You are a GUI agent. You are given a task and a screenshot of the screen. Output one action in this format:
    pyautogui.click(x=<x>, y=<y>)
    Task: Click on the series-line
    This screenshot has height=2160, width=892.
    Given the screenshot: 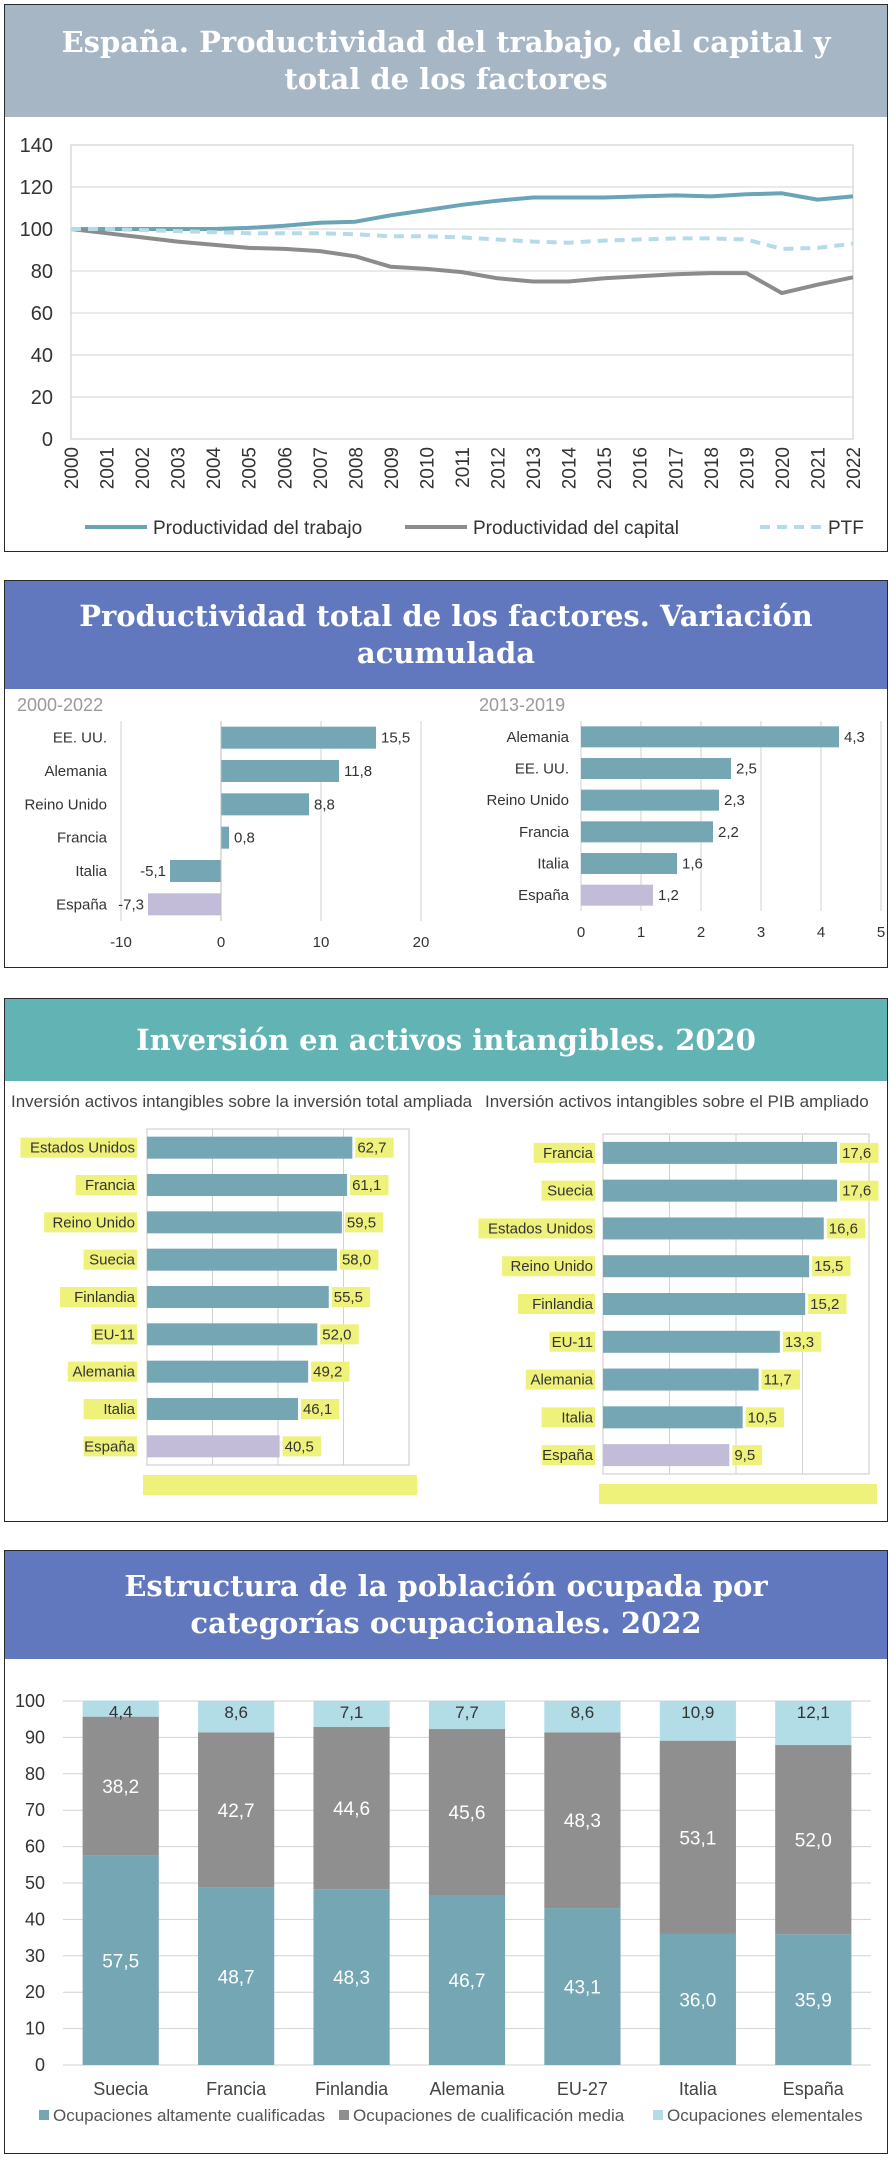 What is the action you would take?
    pyautogui.click(x=462, y=239)
    